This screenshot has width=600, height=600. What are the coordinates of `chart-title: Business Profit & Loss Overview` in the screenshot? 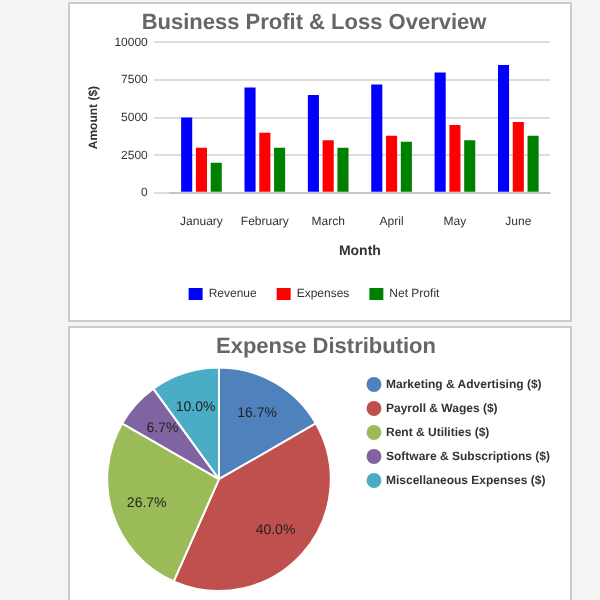 It's located at (314, 23).